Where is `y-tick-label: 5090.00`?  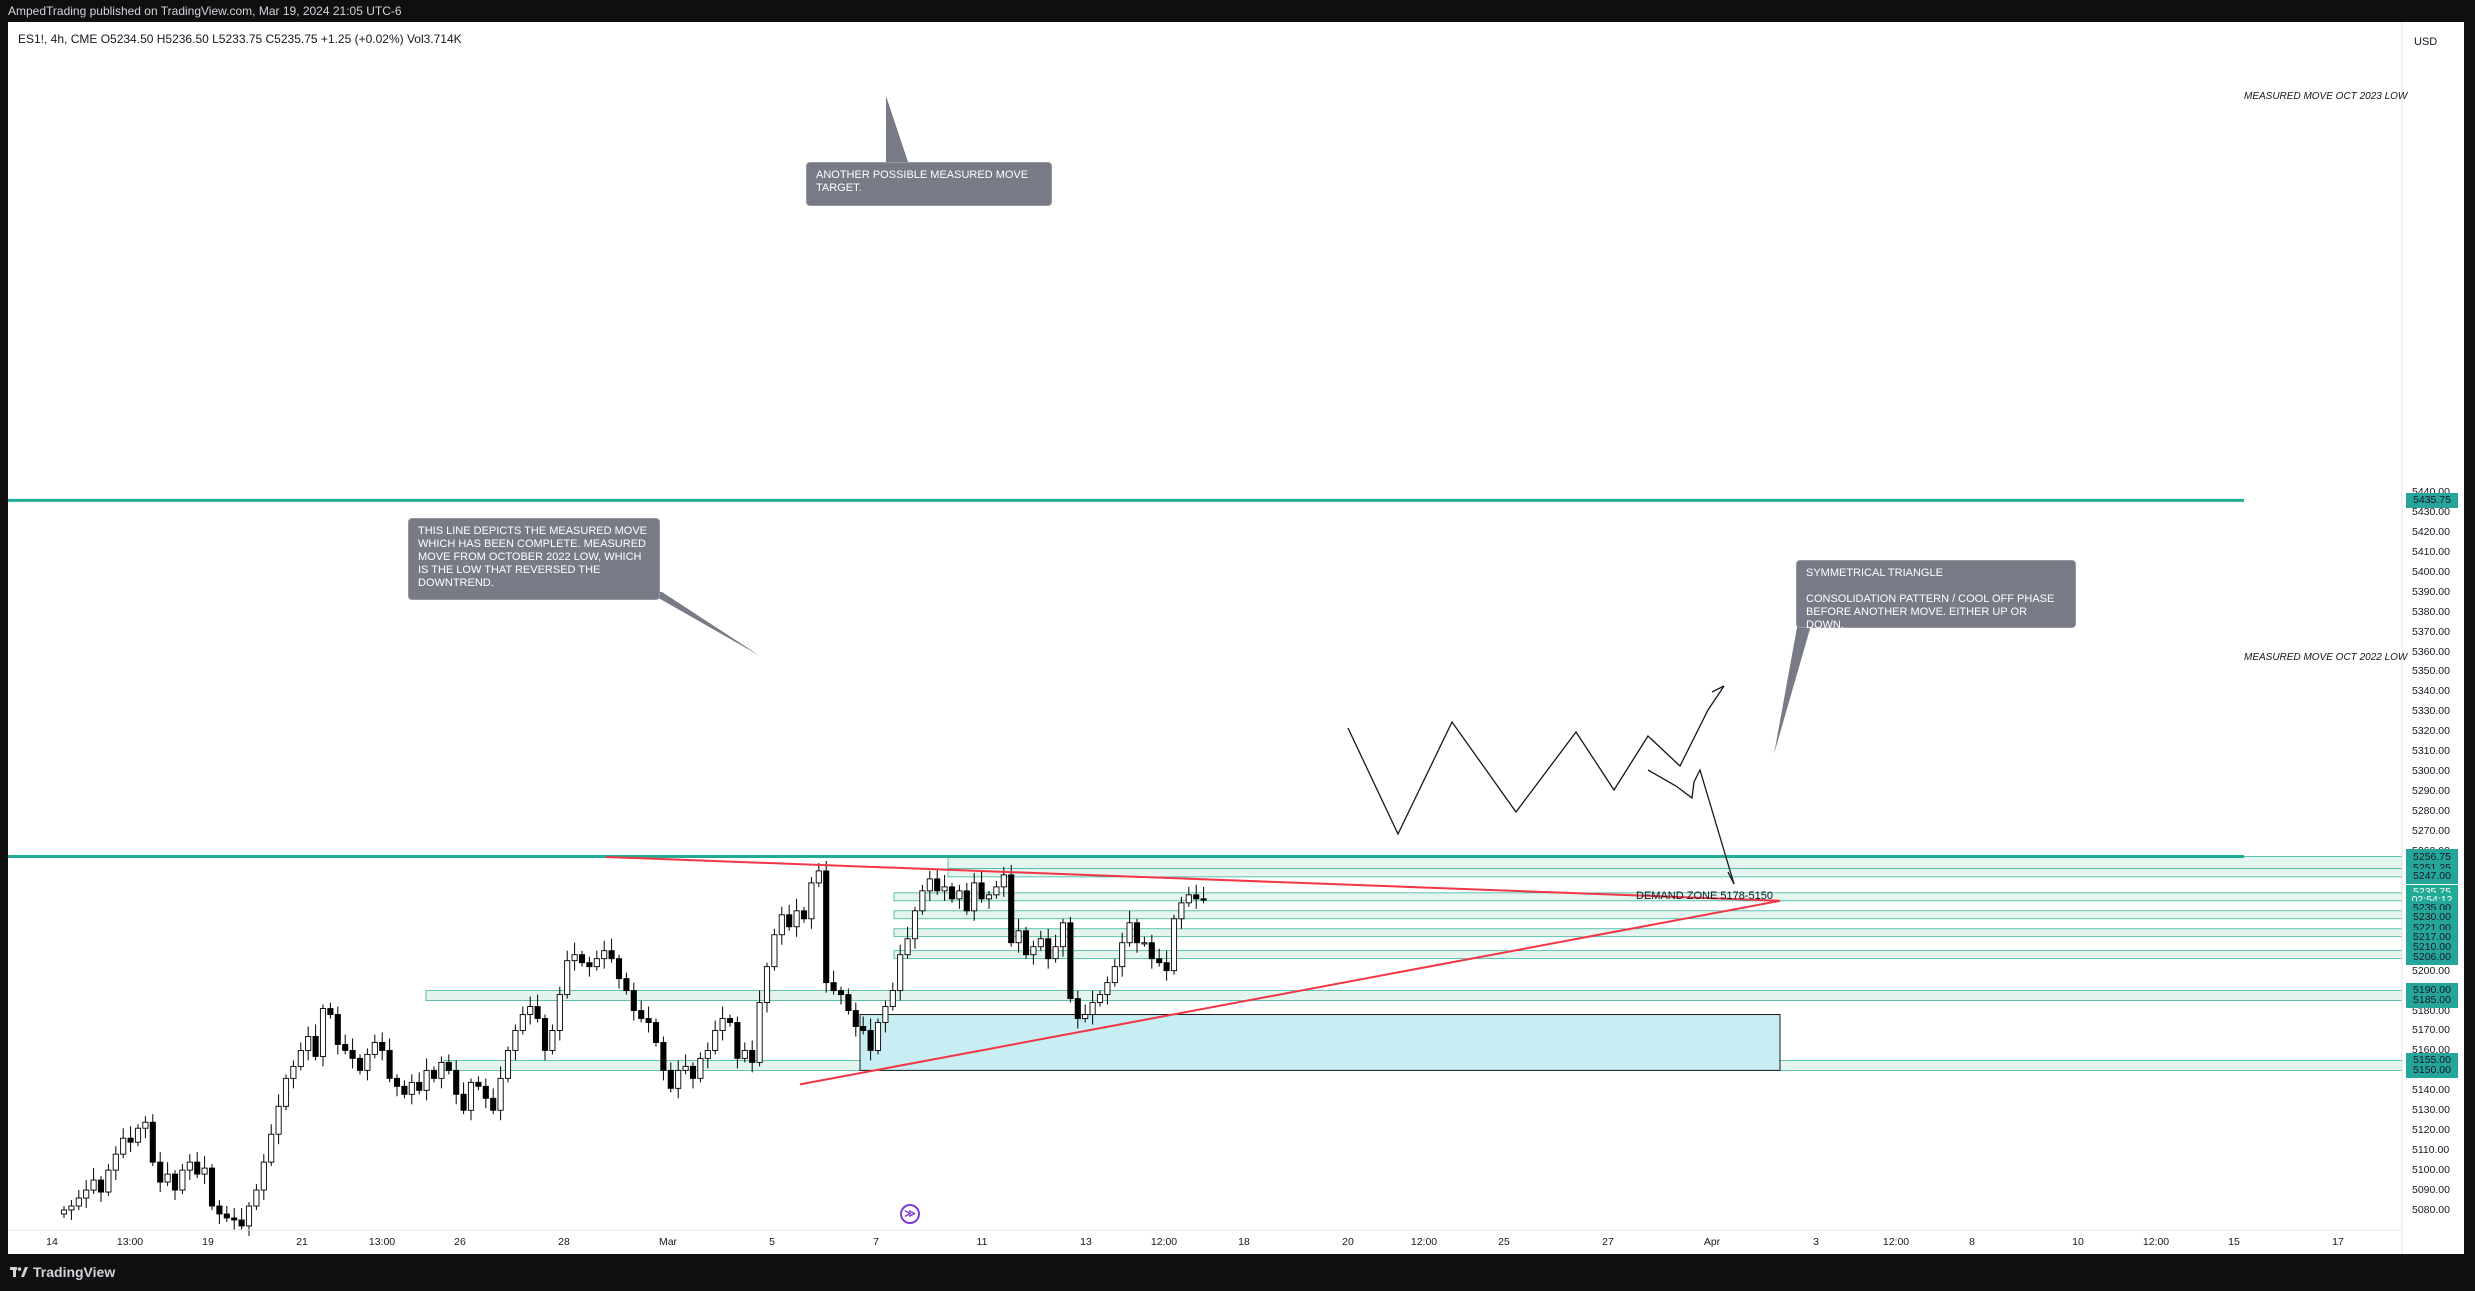 y-tick-label: 5090.00 is located at coordinates (2431, 1190).